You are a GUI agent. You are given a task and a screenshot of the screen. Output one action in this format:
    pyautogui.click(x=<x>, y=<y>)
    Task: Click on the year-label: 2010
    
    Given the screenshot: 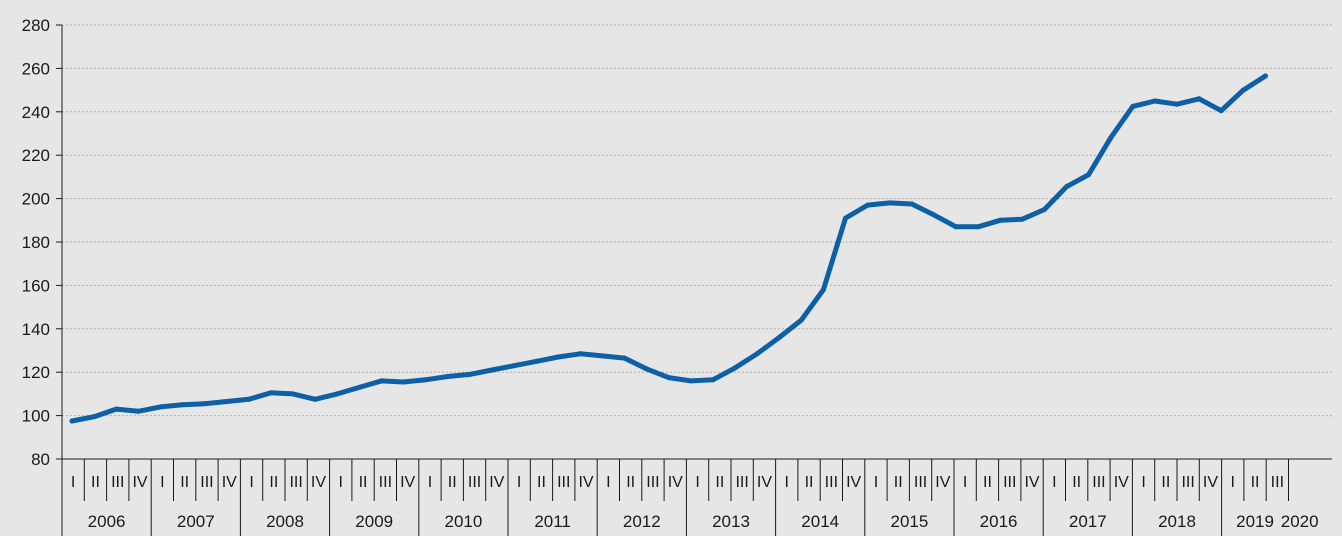 What is the action you would take?
    pyautogui.click(x=463, y=521)
    